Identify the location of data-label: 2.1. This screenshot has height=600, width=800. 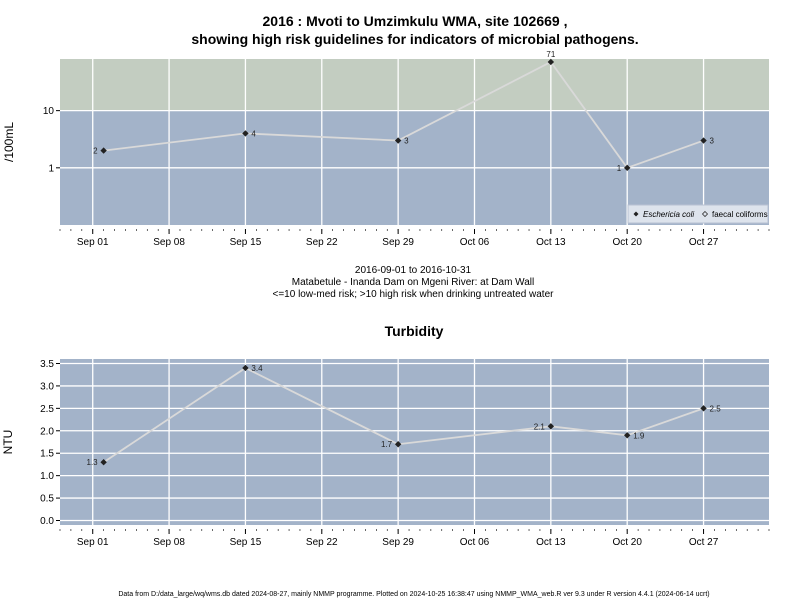
(540, 426).